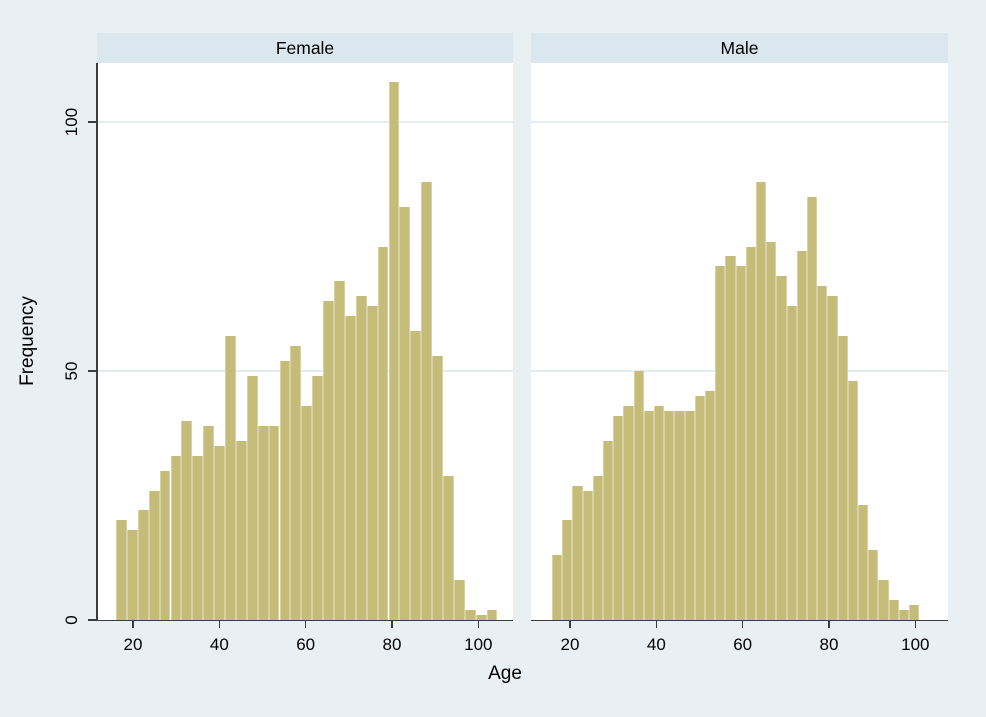 Image resolution: width=986 pixels, height=717 pixels. I want to click on x-axis-line, so click(739, 620).